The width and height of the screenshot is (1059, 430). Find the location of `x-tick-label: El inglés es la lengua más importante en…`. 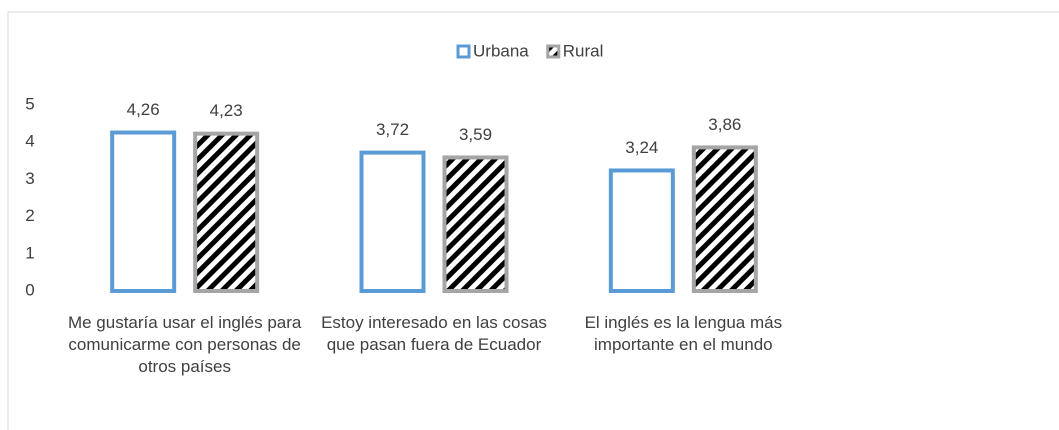

x-tick-label: El inglés es la lengua más importante en… is located at coordinates (683, 333).